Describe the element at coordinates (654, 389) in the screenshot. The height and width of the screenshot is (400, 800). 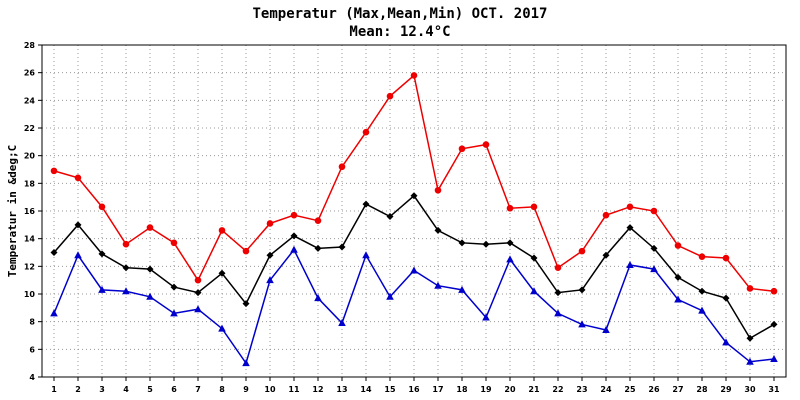
I see `x-tick-label: 26` at that location.